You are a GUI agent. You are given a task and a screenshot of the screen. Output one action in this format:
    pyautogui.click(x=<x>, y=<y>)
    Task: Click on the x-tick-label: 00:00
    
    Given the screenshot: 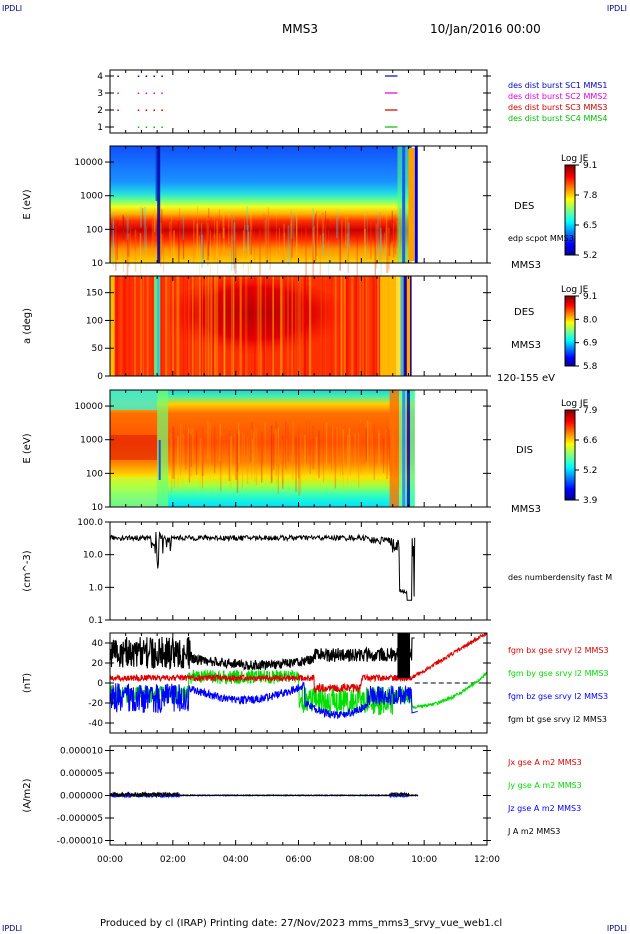 What is the action you would take?
    pyautogui.click(x=110, y=860)
    